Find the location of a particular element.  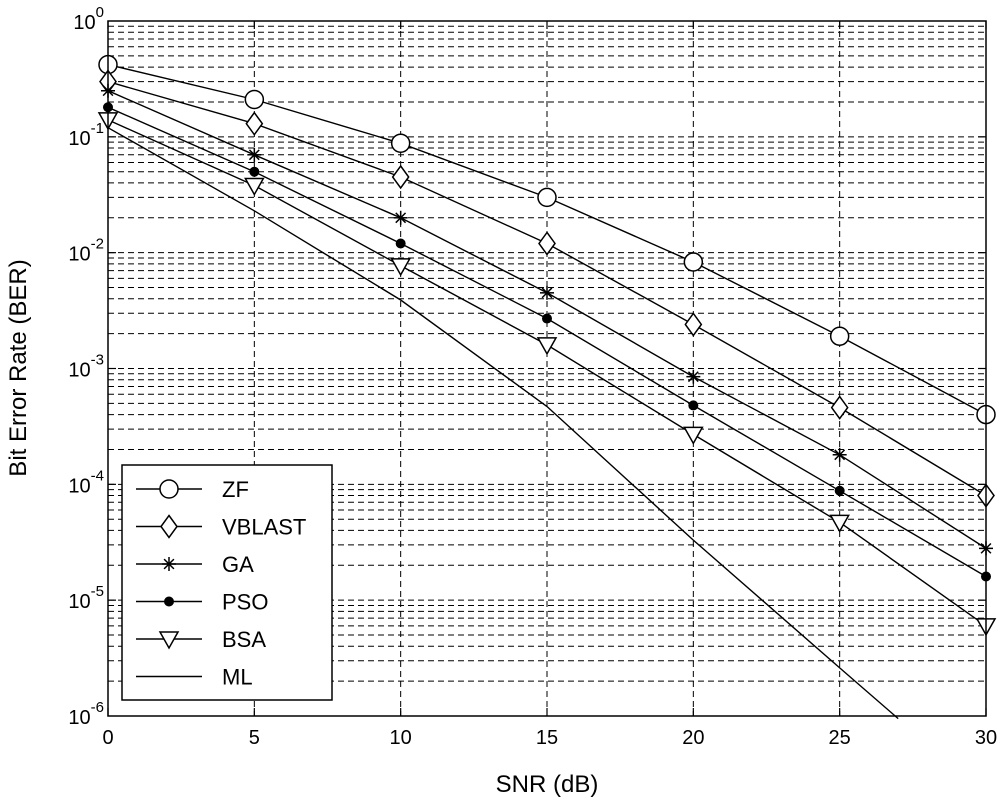

y-tick-label: 10⁻⁴ is located at coordinates (86, 482).